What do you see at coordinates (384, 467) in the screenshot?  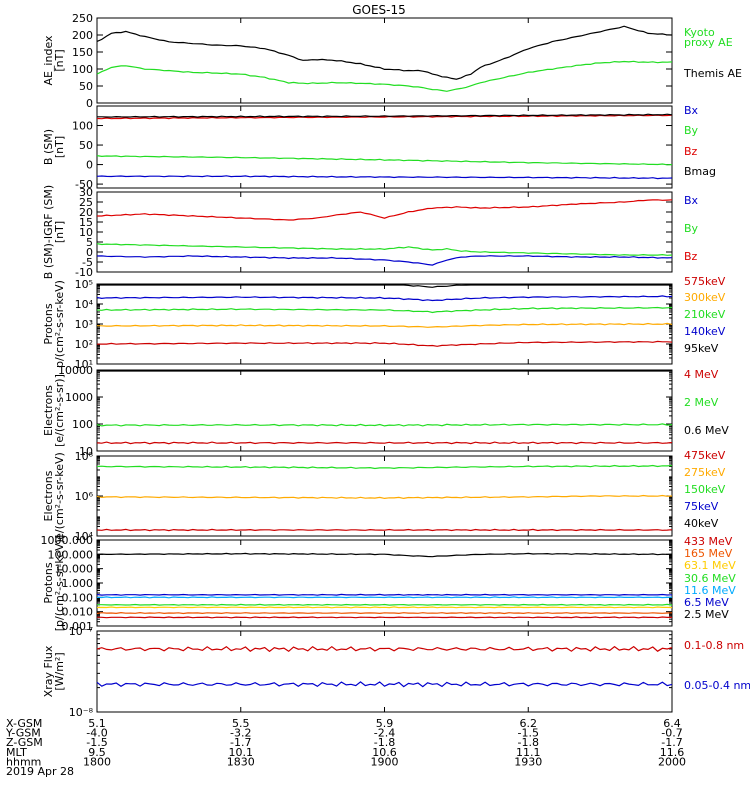 I see `series-line-150kev` at bounding box center [384, 467].